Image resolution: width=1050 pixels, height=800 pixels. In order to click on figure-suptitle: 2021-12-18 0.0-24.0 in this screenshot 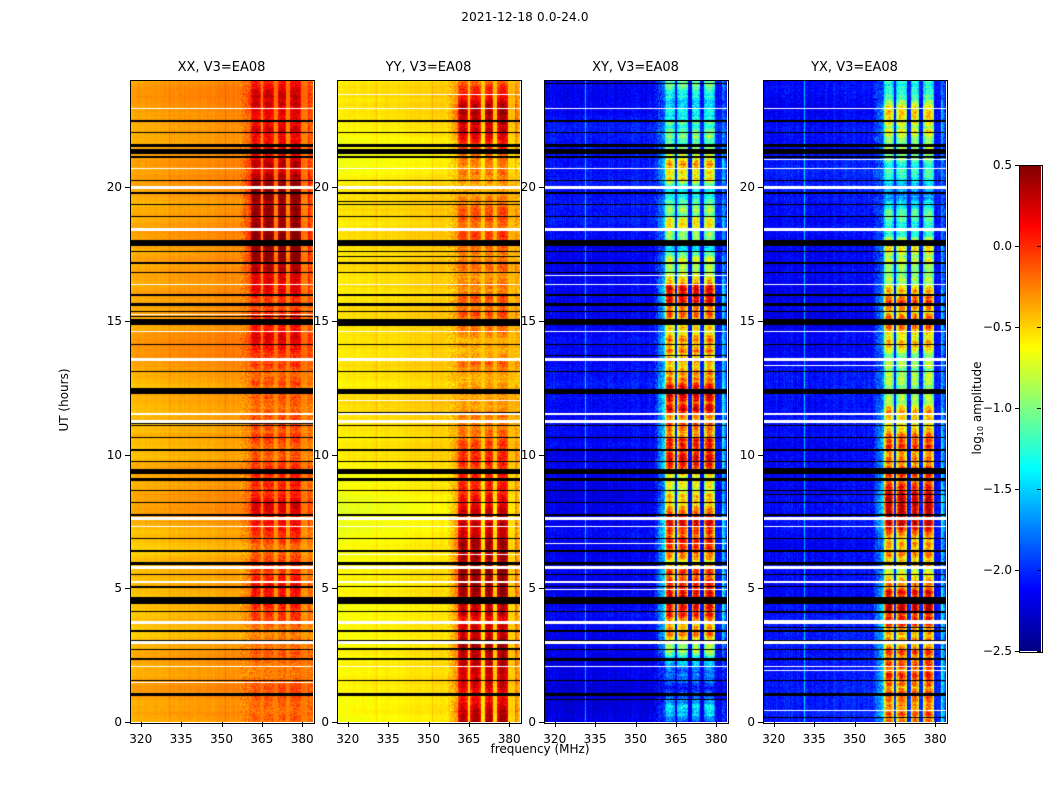, I will do `click(525, 17)`.